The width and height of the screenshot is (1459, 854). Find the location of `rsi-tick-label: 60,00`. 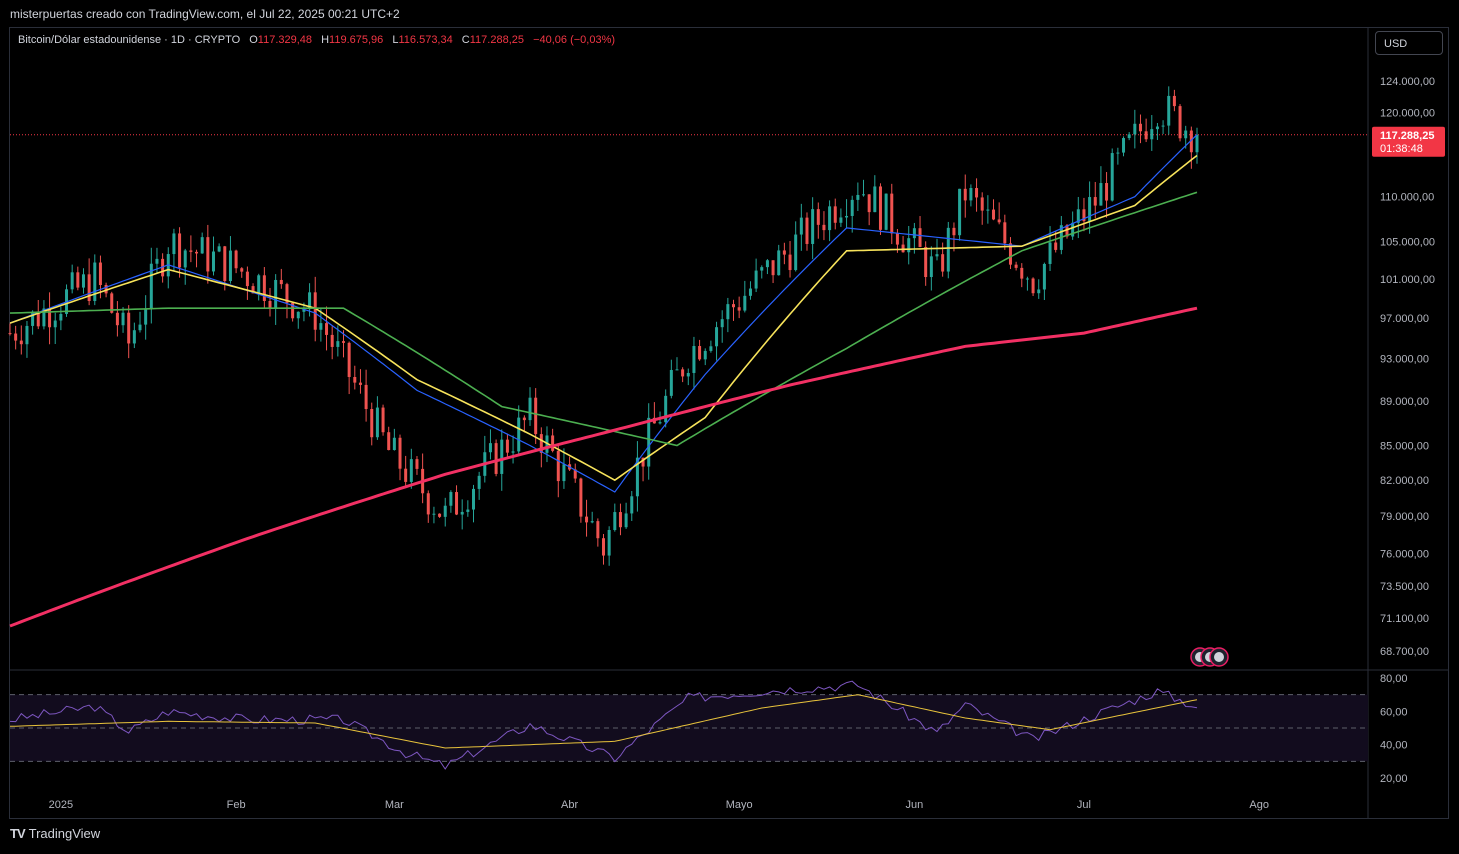

rsi-tick-label: 60,00 is located at coordinates (1394, 712).